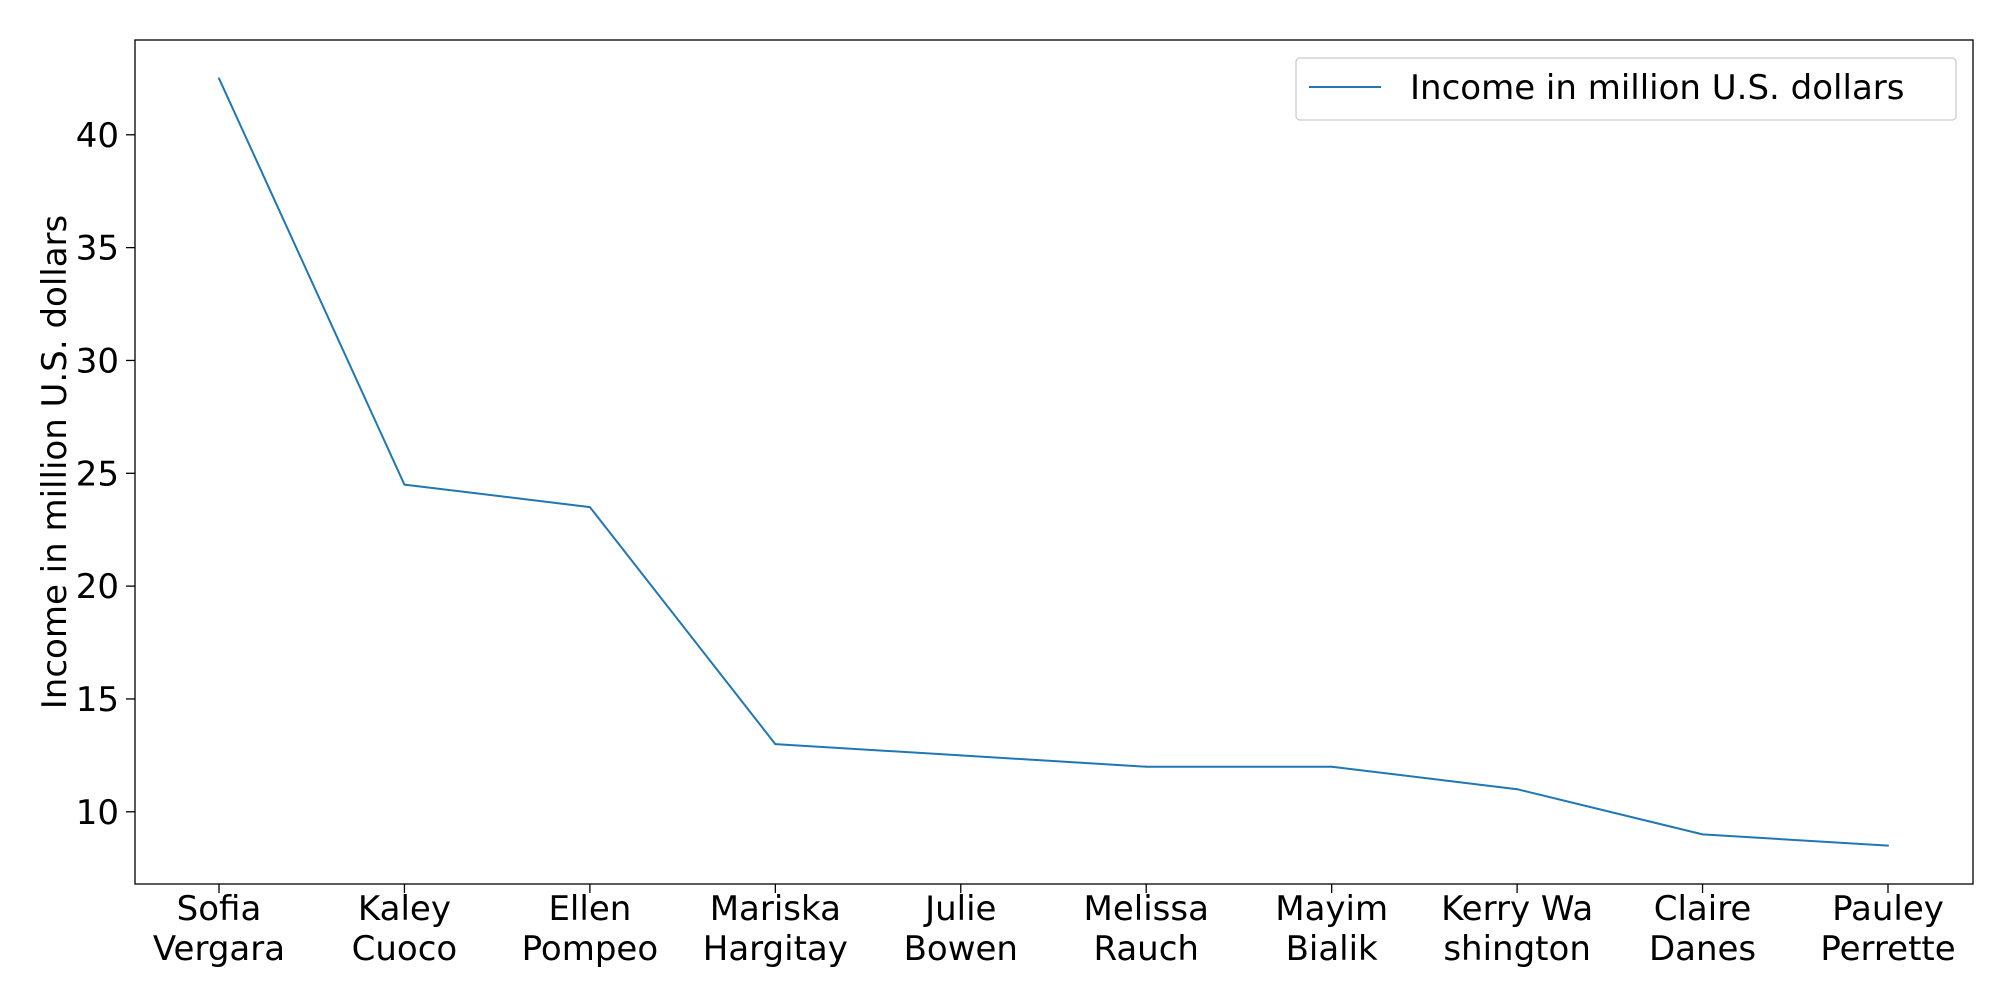 The height and width of the screenshot is (1000, 2000). What do you see at coordinates (1702, 929) in the screenshot?
I see `x-tick-label: Claire Danes` at bounding box center [1702, 929].